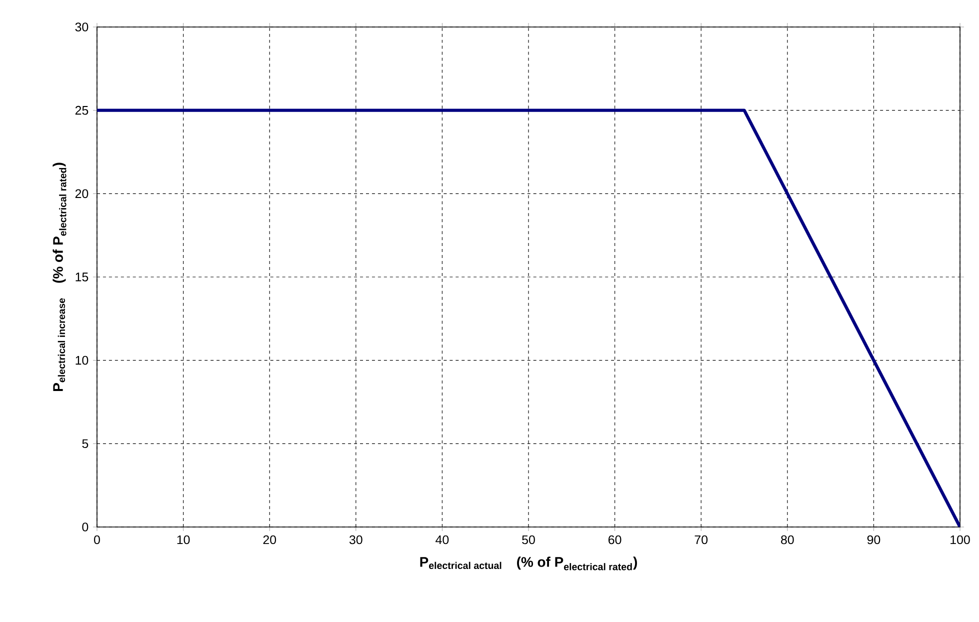  What do you see at coordinates (183, 539) in the screenshot?
I see `x-tick-label: 10` at bounding box center [183, 539].